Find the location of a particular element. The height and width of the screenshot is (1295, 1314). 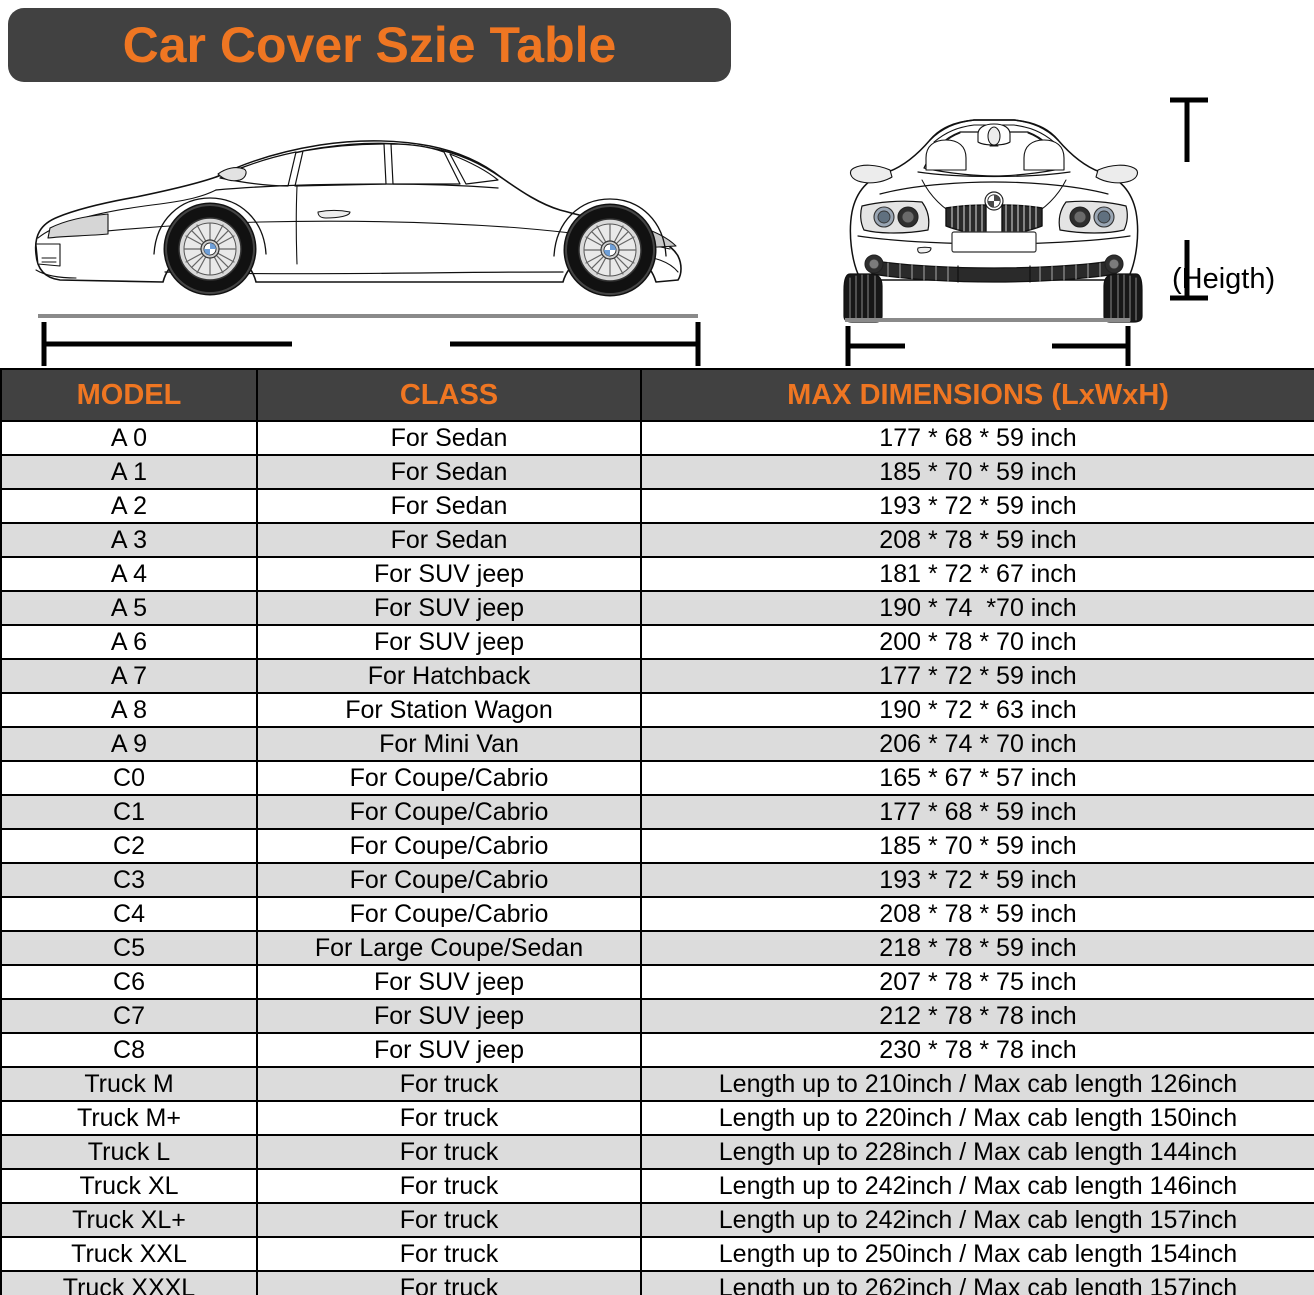

table-row: A 8 For Station Wagon 190 * 72 * 63 inch is located at coordinates (657, 710).